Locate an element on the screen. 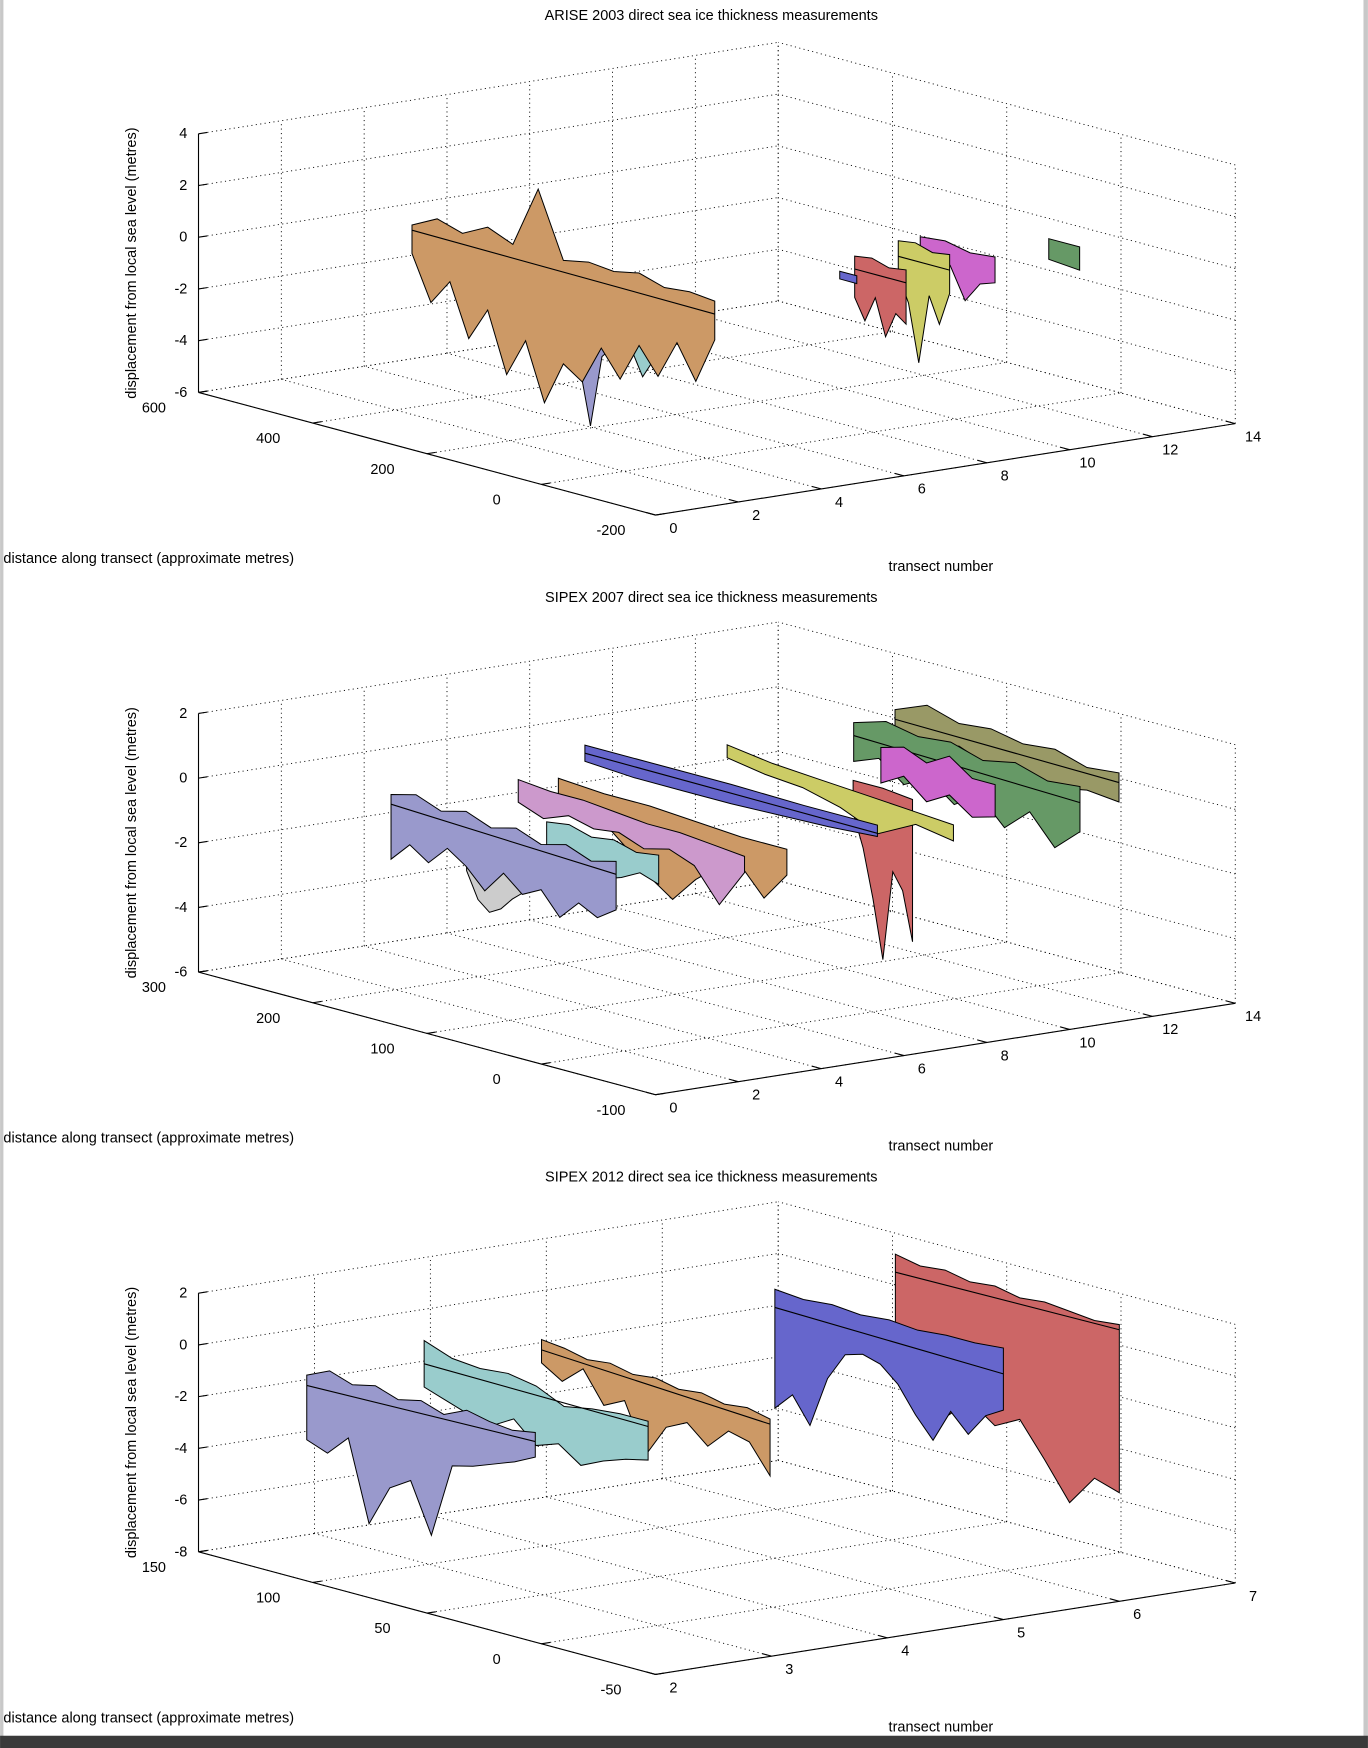 This screenshot has width=1368, height=1748. z-tick-label: 2 is located at coordinates (183, 714).